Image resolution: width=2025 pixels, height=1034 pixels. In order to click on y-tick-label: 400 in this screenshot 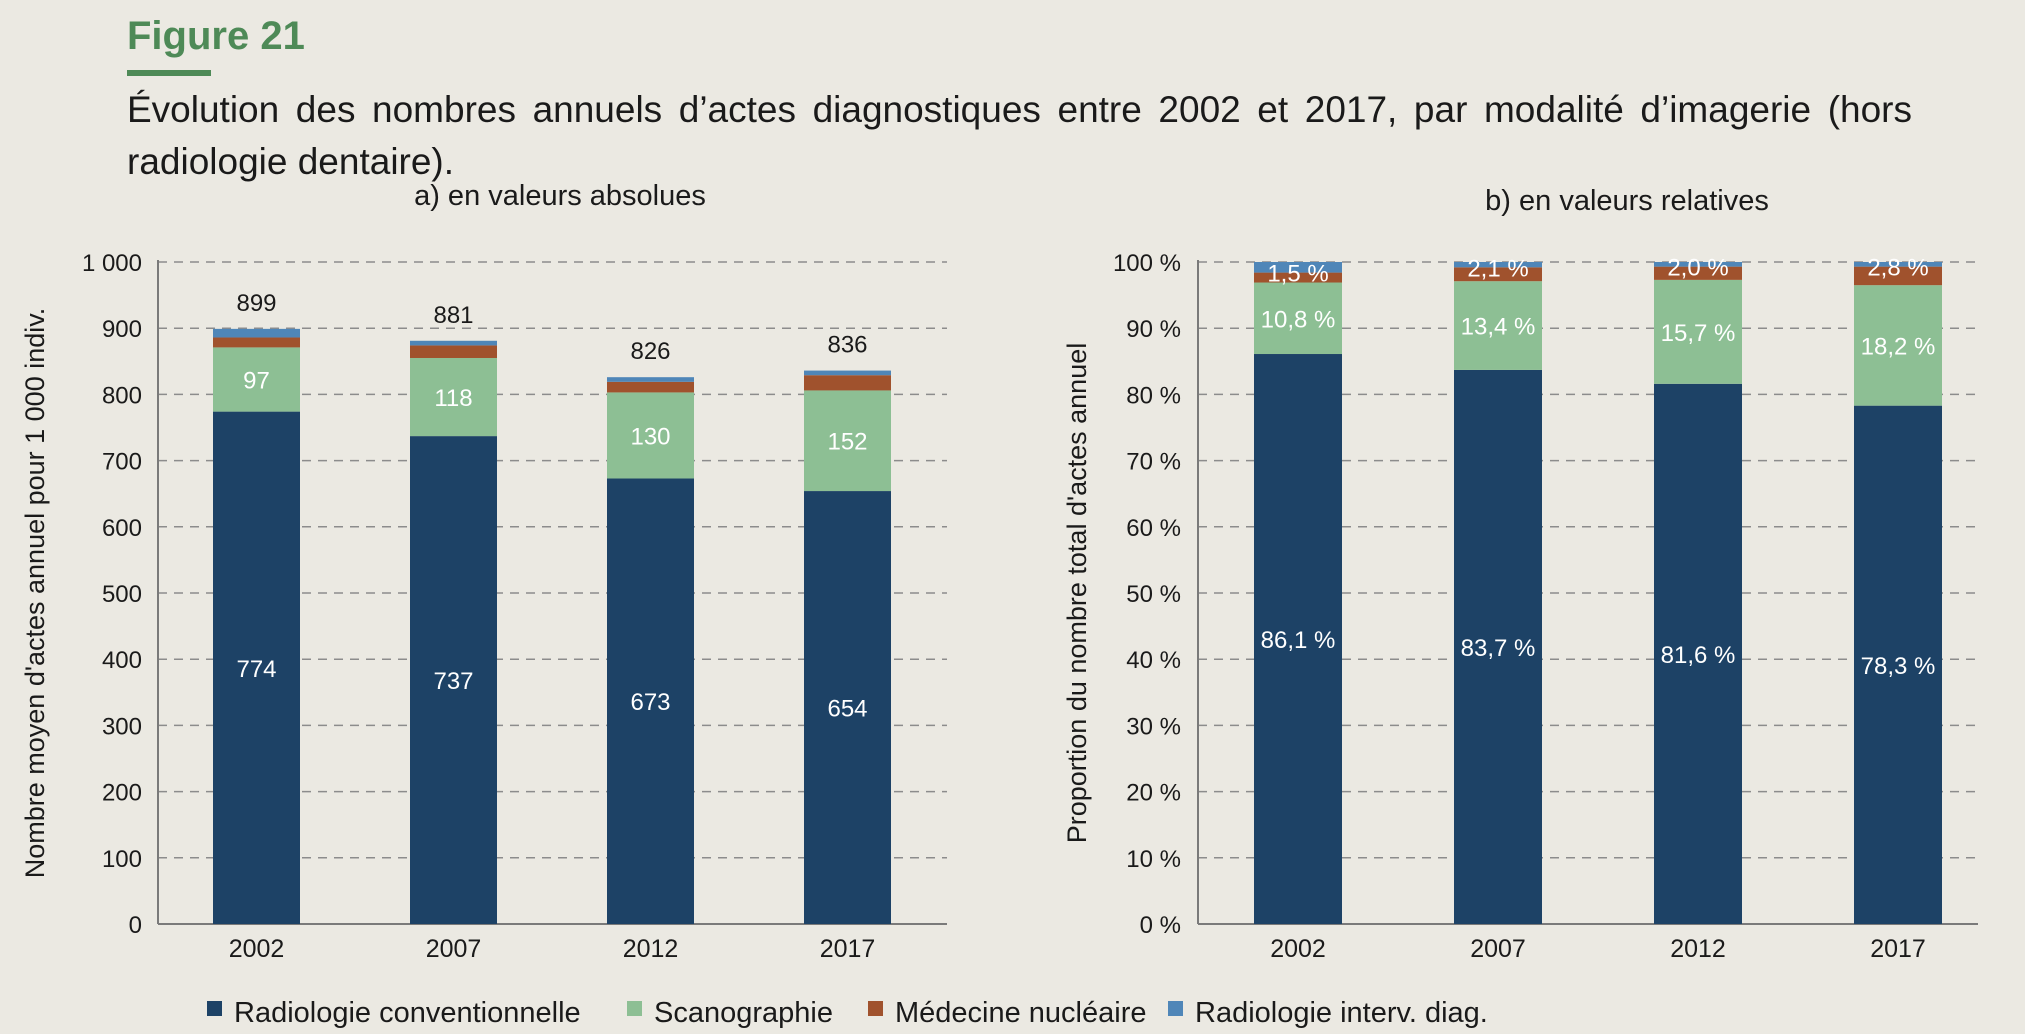, I will do `click(122, 660)`.